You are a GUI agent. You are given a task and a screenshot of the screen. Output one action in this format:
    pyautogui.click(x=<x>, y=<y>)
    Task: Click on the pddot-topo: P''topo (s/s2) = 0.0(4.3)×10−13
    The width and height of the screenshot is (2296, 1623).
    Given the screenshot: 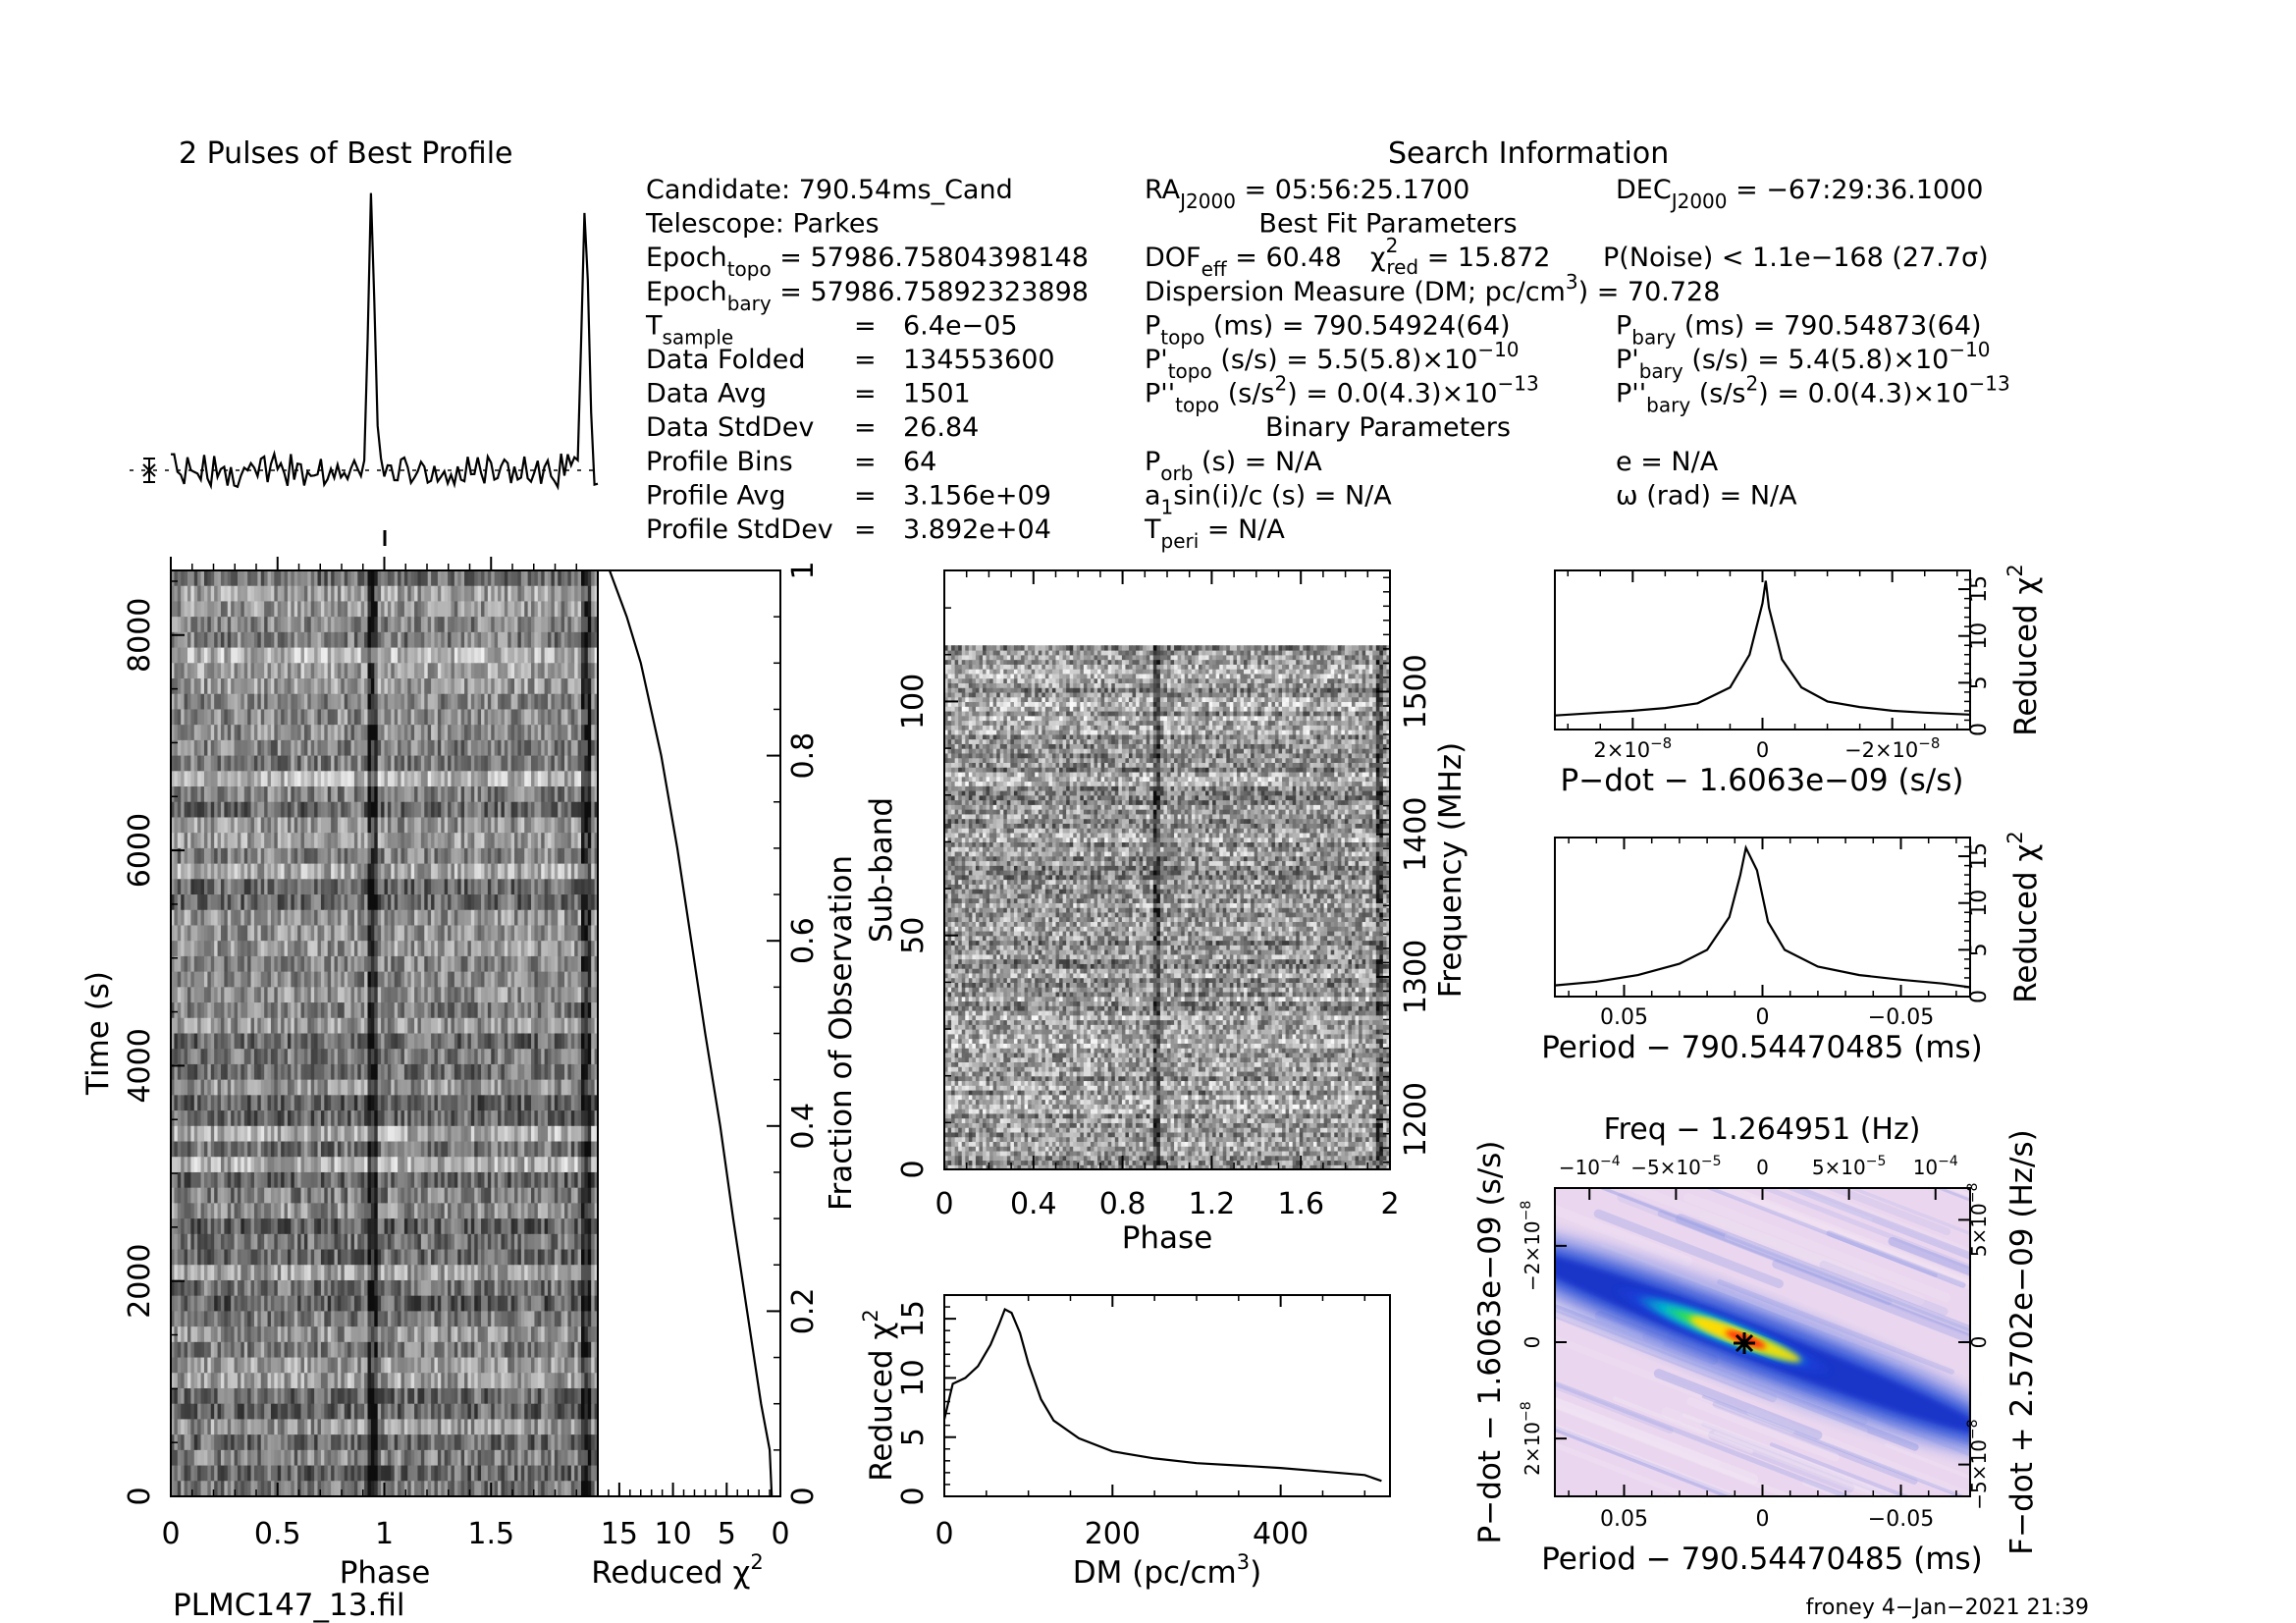 What is the action you would take?
    pyautogui.click(x=1342, y=395)
    